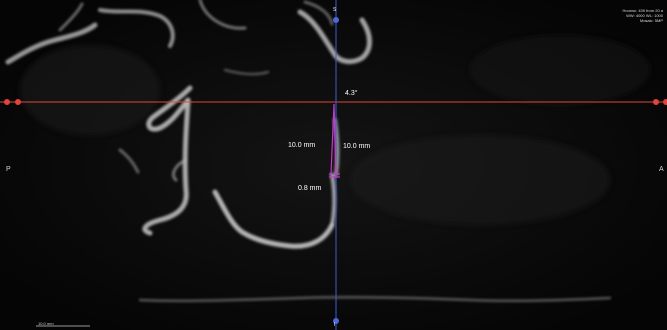 The image size is (667, 330). I want to click on info-line-2: WW: 4000 WL: 1000, so click(644, 15).